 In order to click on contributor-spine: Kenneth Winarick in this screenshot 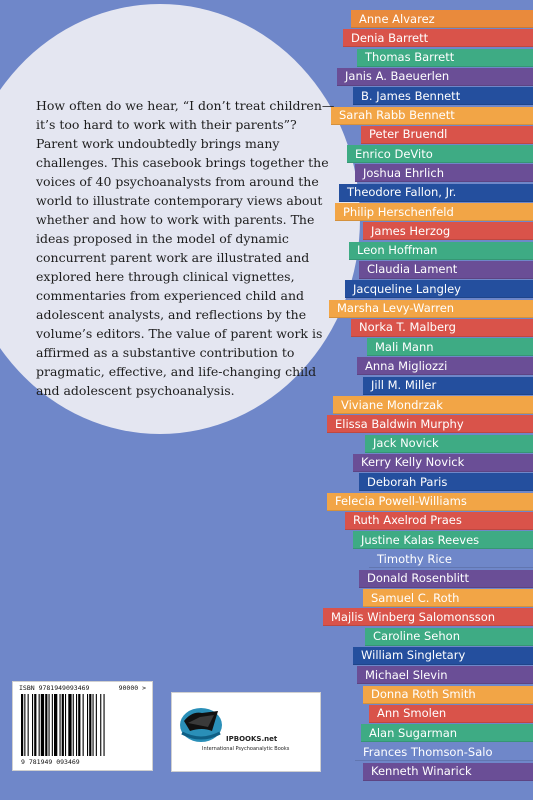, I will do `click(448, 771)`.